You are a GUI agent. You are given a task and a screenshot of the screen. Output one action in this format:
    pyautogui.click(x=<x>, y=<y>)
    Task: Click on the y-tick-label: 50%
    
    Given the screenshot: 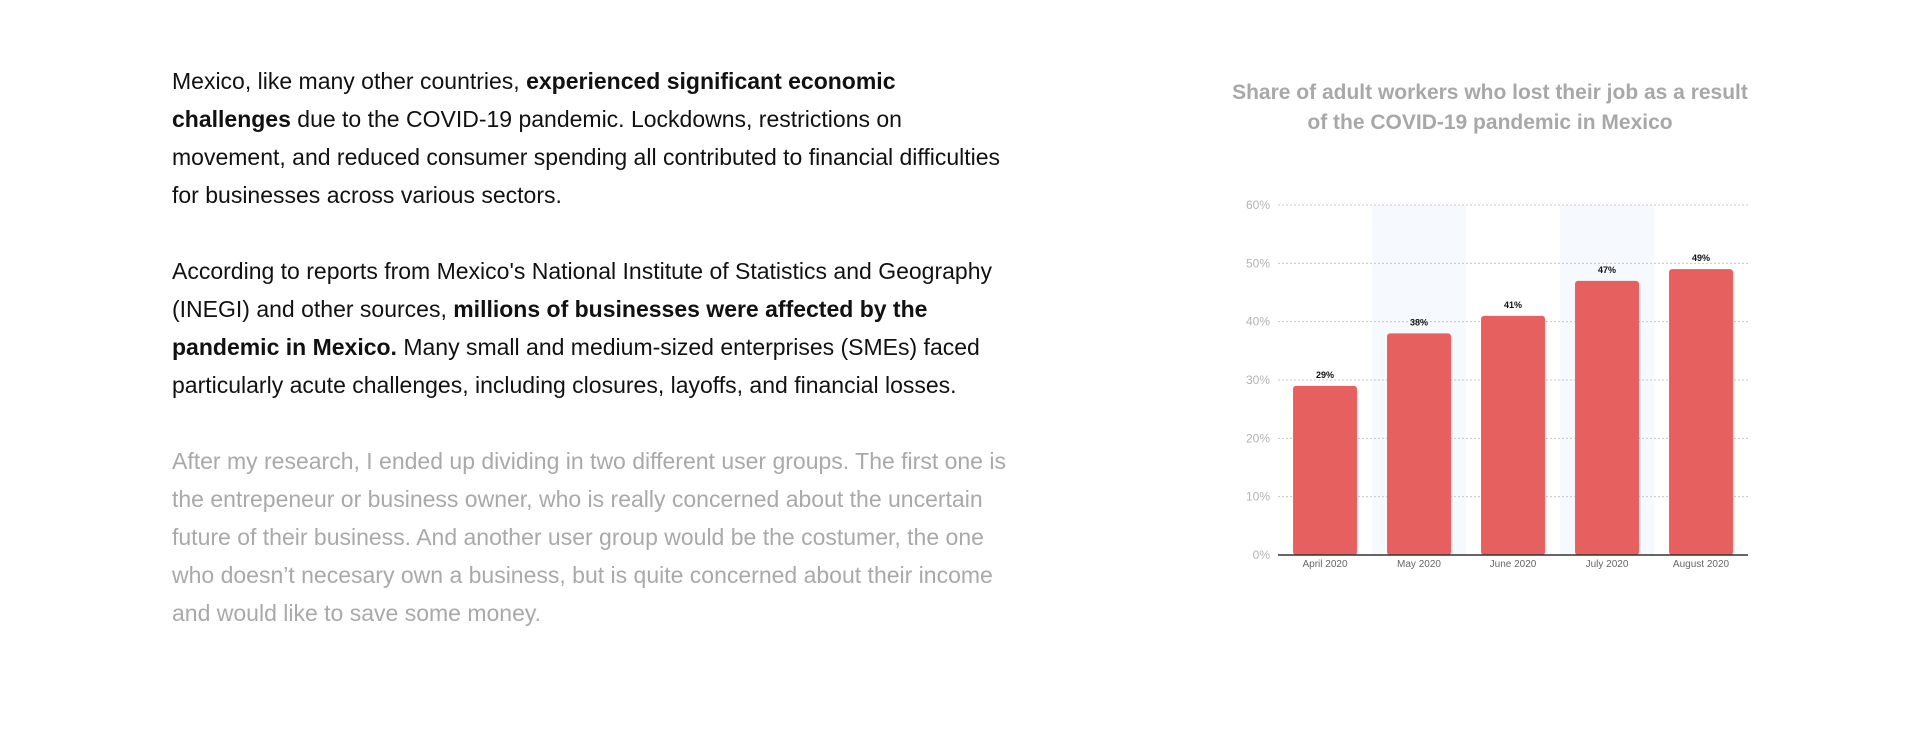 What is the action you would take?
    pyautogui.click(x=1258, y=263)
    